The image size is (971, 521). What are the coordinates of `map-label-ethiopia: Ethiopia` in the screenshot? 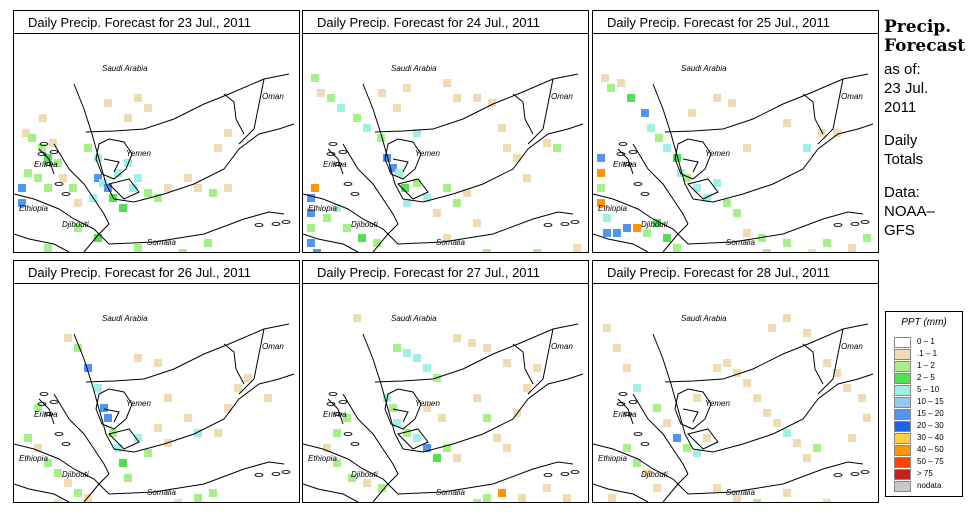 It's located at (322, 208).